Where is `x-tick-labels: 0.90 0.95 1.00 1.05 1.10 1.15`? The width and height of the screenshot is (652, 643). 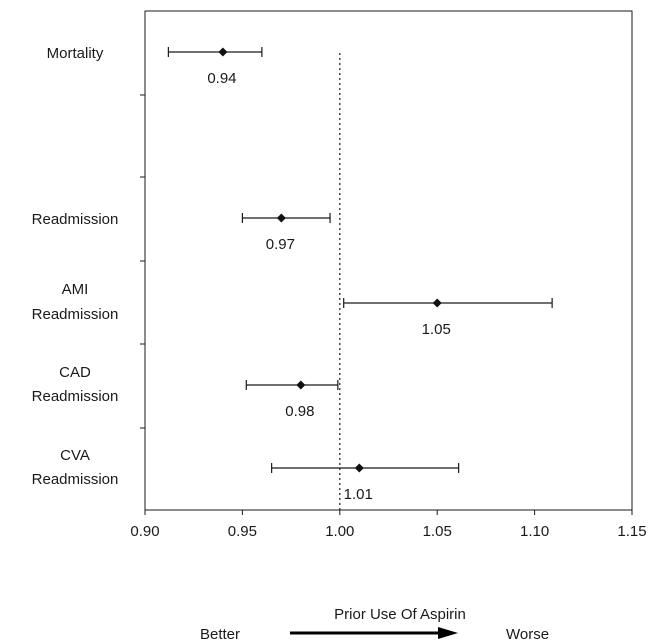
x-tick-labels: 0.90 0.95 1.00 1.05 1.10 1.15 is located at coordinates (388, 531).